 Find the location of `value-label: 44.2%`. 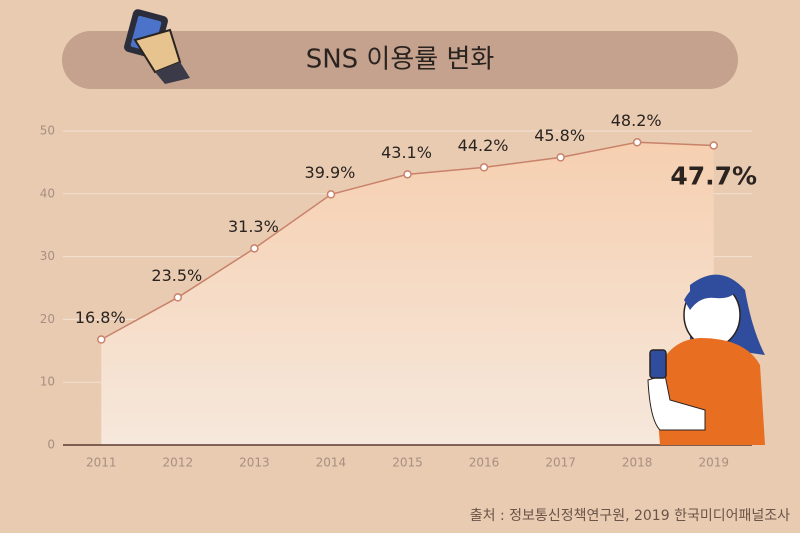

value-label: 44.2% is located at coordinates (483, 145).